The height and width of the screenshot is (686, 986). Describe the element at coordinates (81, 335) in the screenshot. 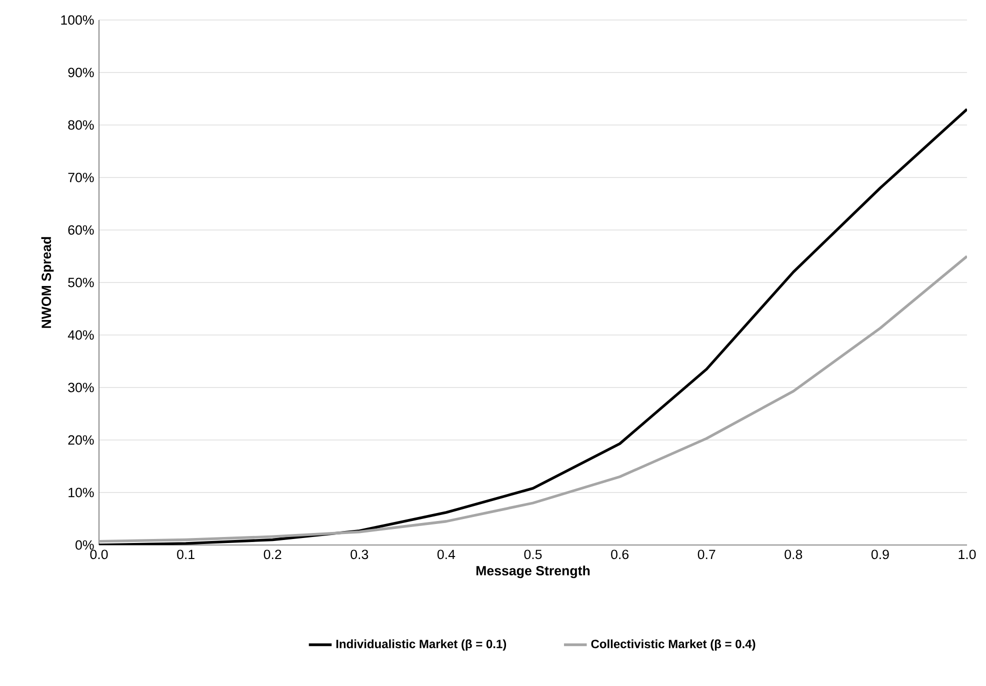

I see `y-tick-label: 40%` at that location.